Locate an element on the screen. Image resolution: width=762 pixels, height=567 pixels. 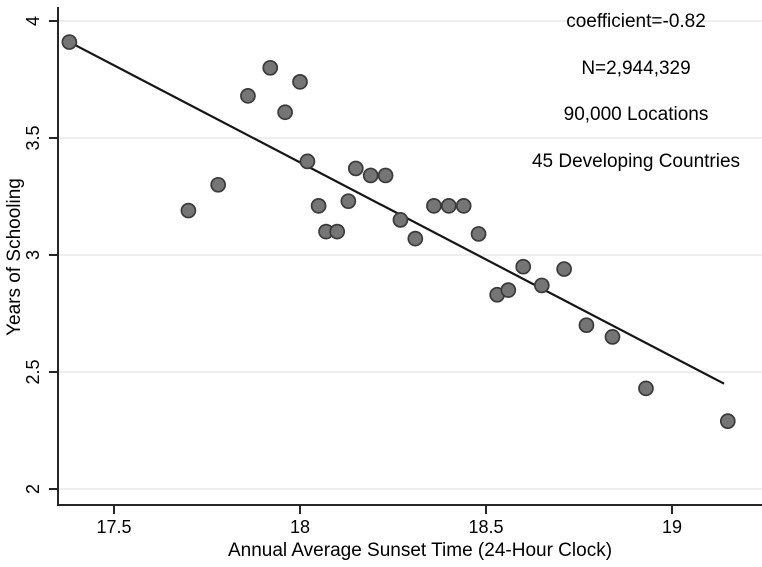
annotation-locations: 90,000 Locations is located at coordinates (636, 114).